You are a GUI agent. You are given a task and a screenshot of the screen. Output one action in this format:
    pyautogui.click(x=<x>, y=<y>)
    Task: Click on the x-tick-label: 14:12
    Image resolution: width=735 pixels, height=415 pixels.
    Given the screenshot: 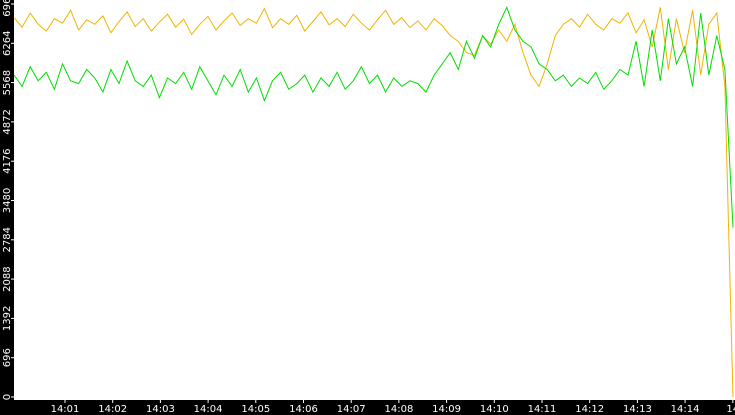 What is the action you would take?
    pyautogui.click(x=589, y=409)
    